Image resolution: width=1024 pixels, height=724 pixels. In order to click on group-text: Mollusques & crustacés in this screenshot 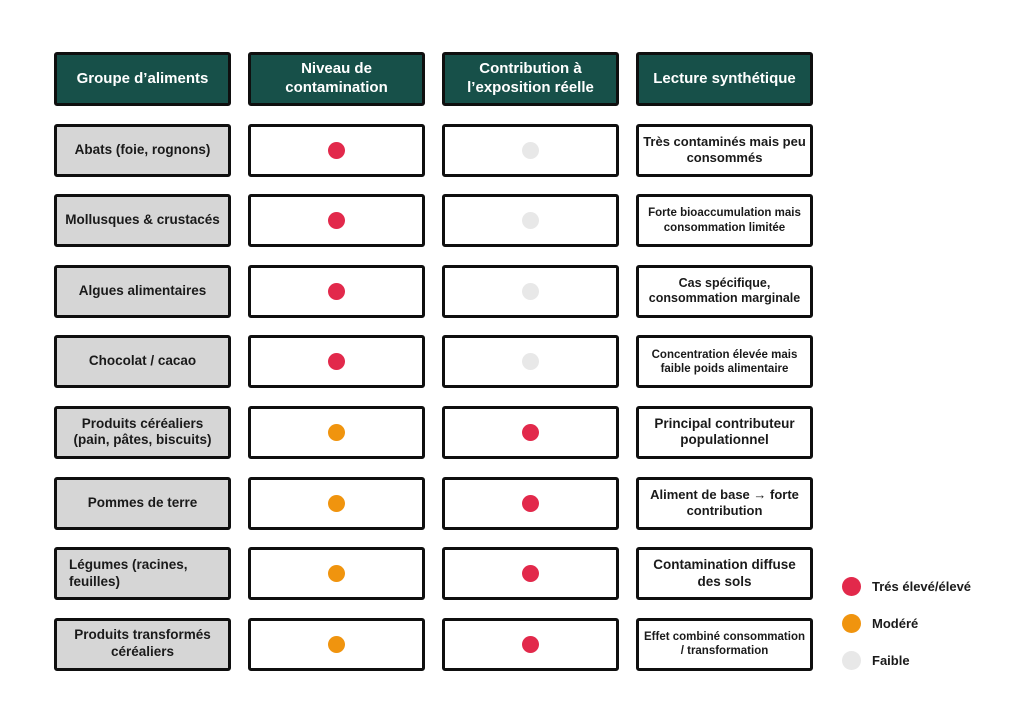, I will do `click(142, 220)`.